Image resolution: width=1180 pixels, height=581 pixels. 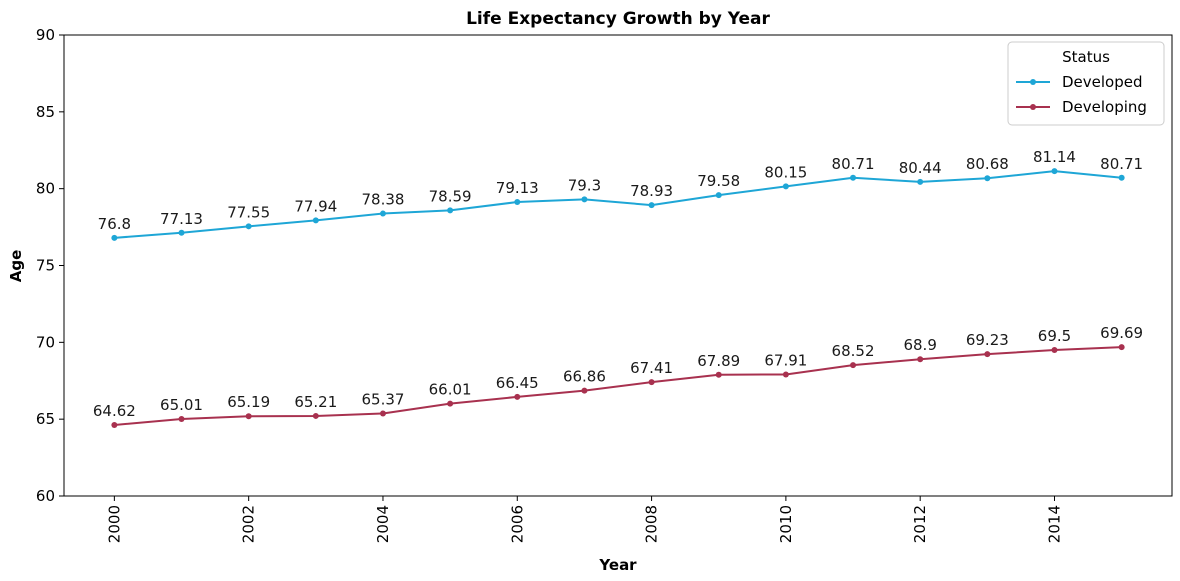 What do you see at coordinates (1121, 333) in the screenshot?
I see `data-label-developing: 69.69` at bounding box center [1121, 333].